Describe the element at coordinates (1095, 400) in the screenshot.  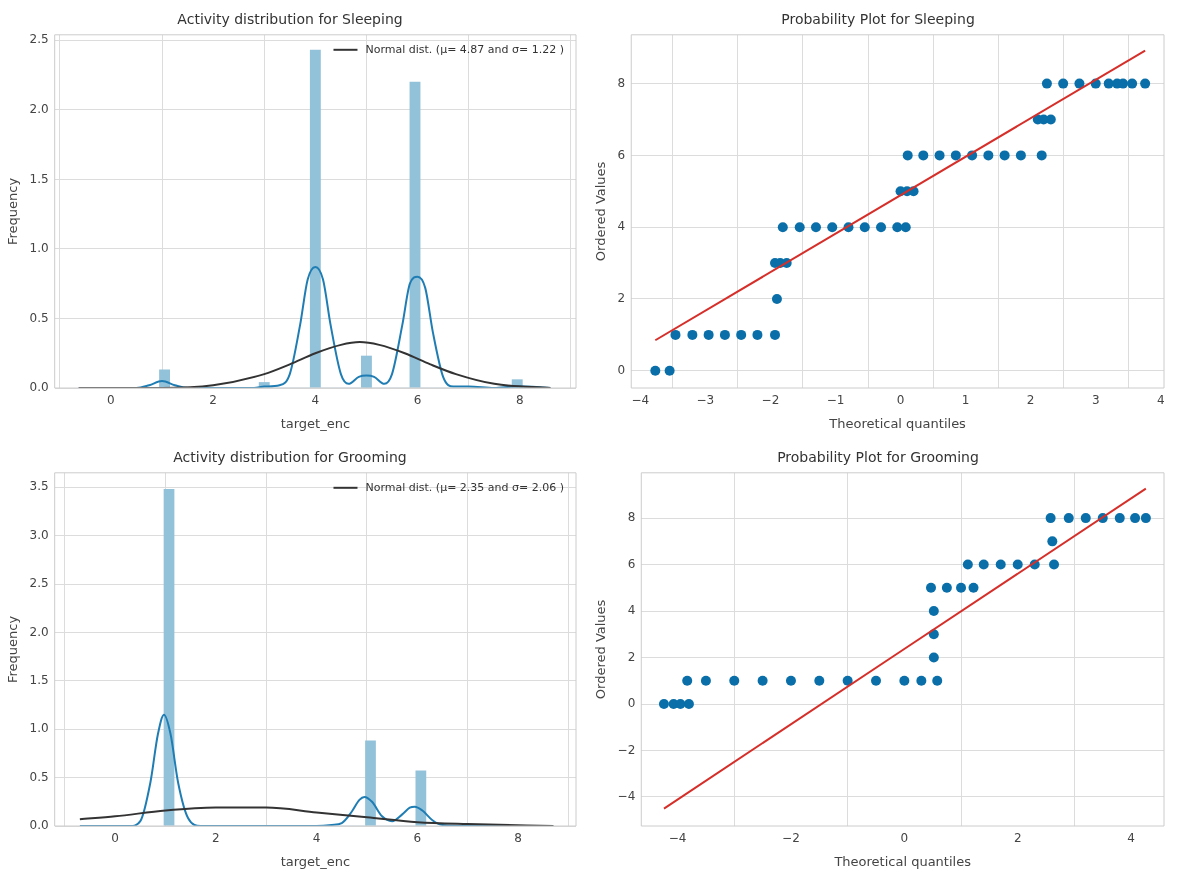
I see `x-tick-label: 3` at that location.